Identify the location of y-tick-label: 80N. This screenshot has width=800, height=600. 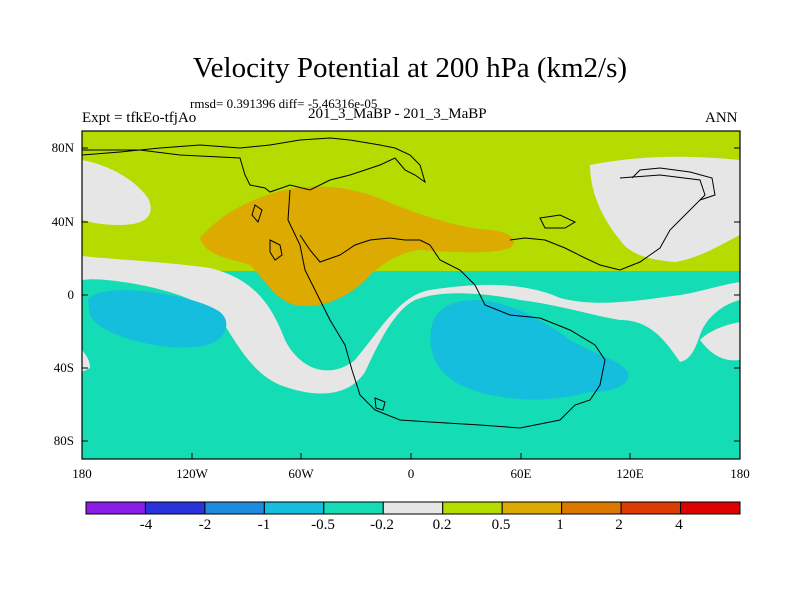
(62, 147).